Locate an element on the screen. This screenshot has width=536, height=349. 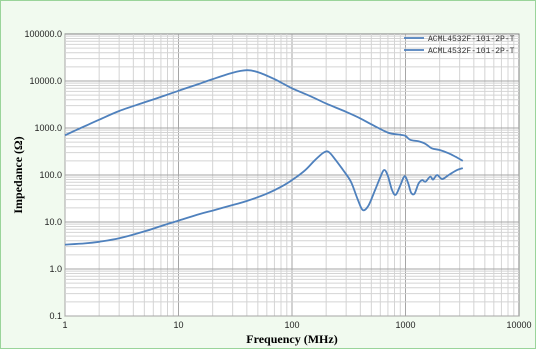
y-tick-label: 10000.0 is located at coordinates (45, 81).